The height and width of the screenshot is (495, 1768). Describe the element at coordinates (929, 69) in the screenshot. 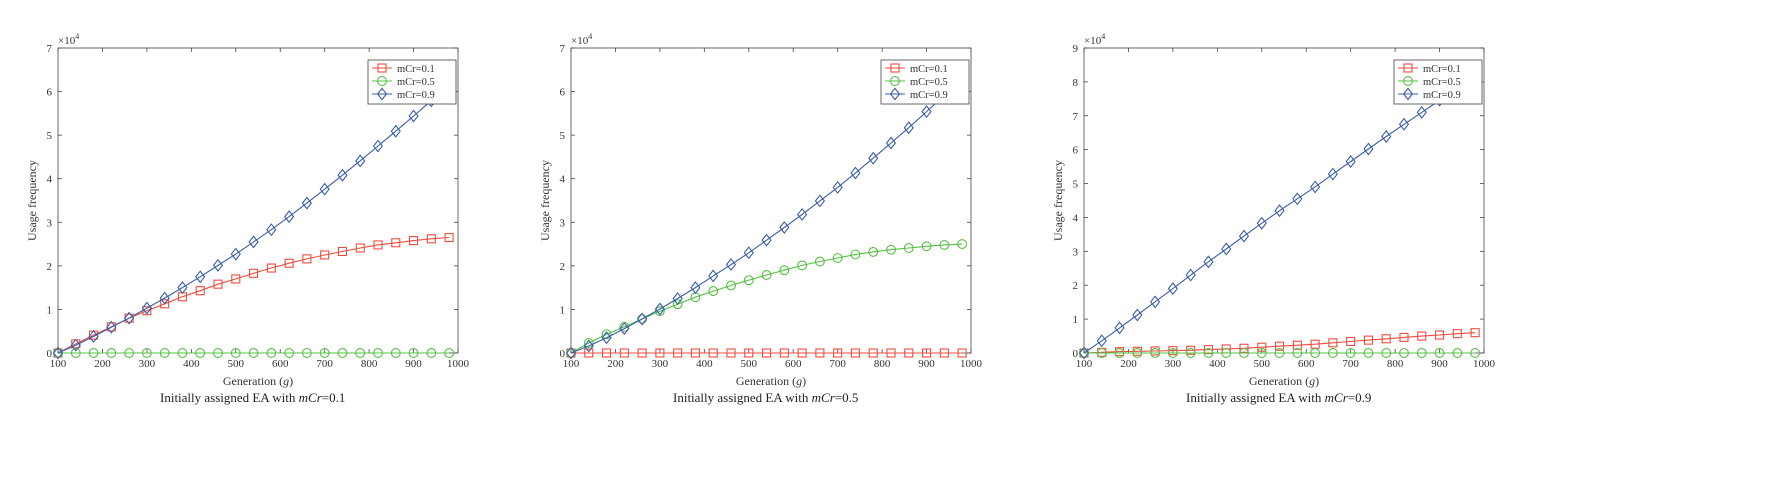

I see `legend-label: mCr=0.1` at that location.